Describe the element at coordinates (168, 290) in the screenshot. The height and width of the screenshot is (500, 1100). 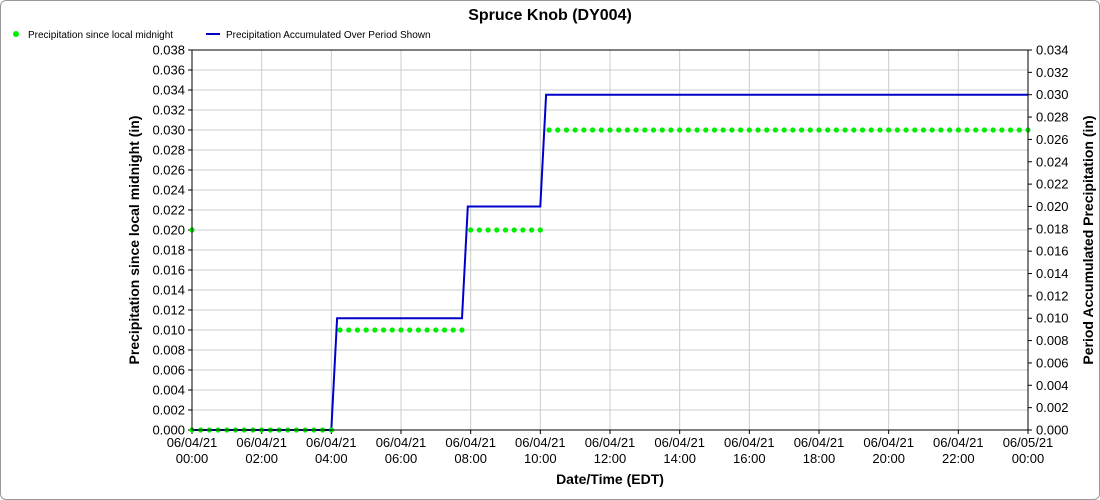
I see `left-tick-label: 0.014` at that location.